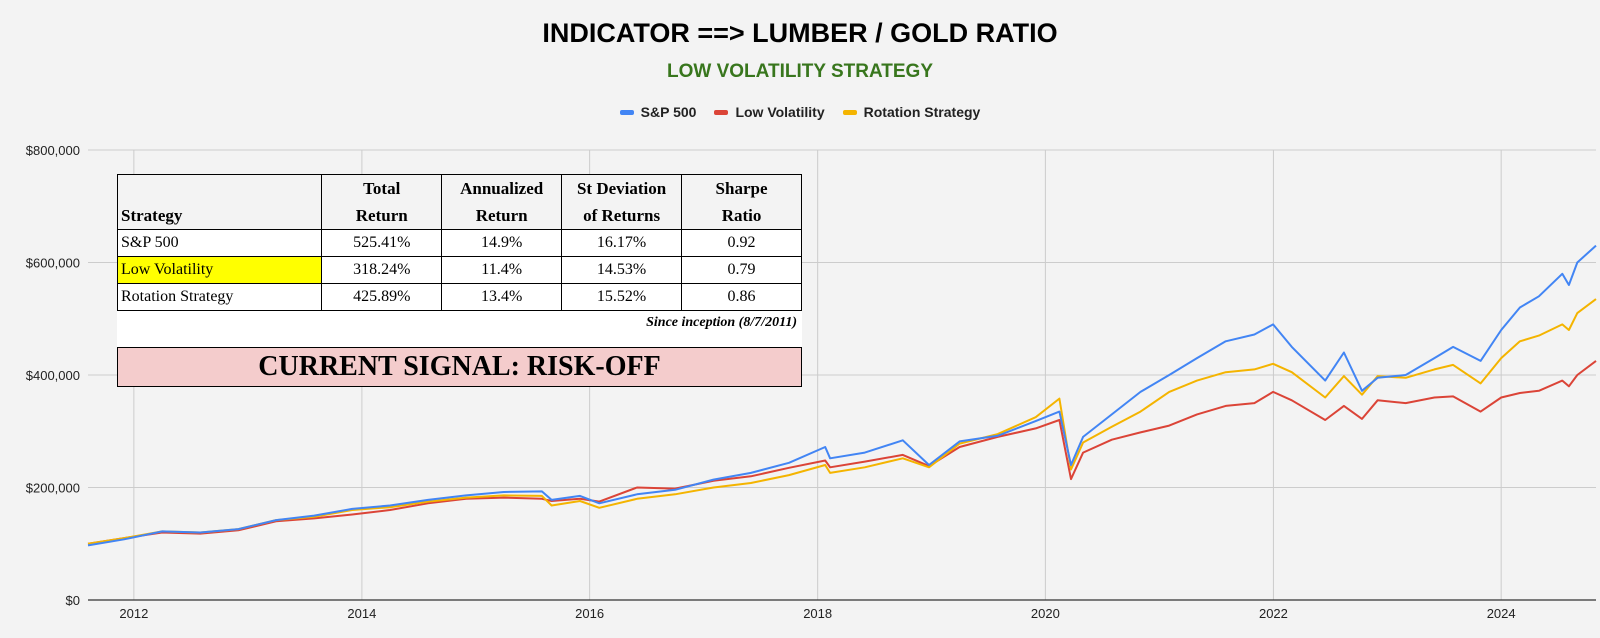  I want to click on header-annualized-return: Annualized Return, so click(502, 202).